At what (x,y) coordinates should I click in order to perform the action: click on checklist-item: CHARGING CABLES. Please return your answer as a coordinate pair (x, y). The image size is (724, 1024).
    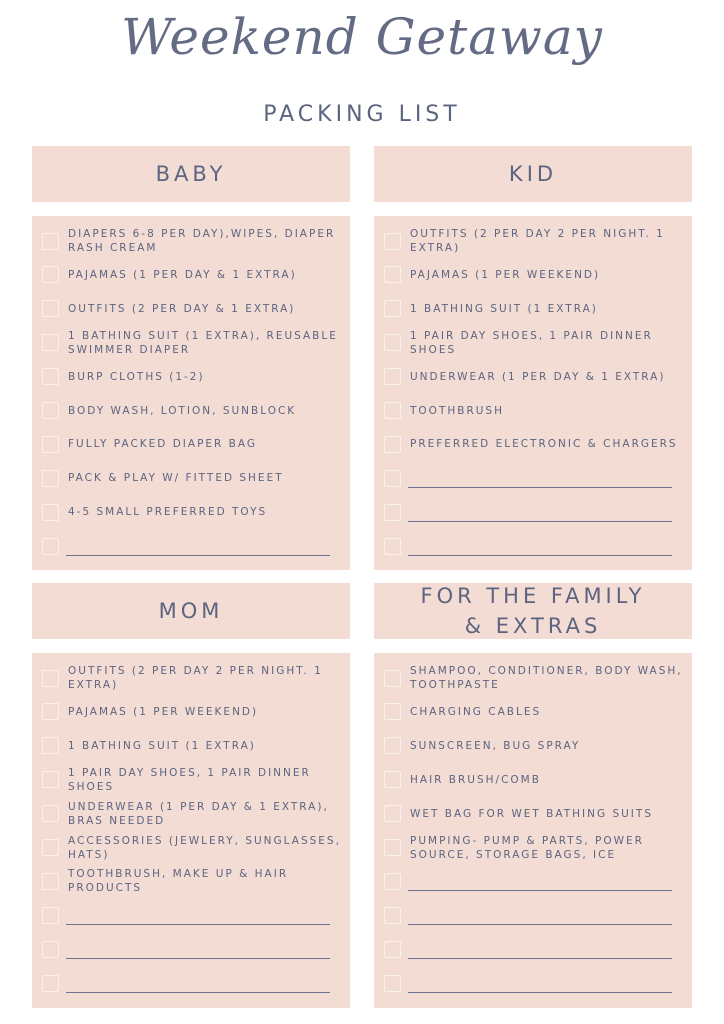
    Looking at the image, I should click on (533, 712).